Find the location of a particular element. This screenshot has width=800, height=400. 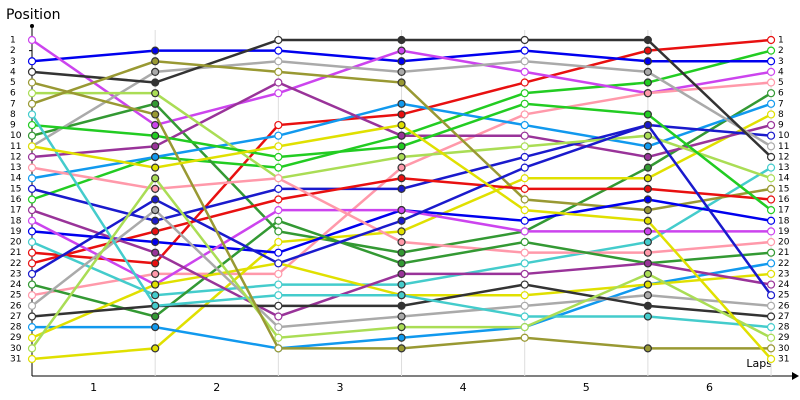

y-tick-label: 21 is located at coordinates (15, 253).